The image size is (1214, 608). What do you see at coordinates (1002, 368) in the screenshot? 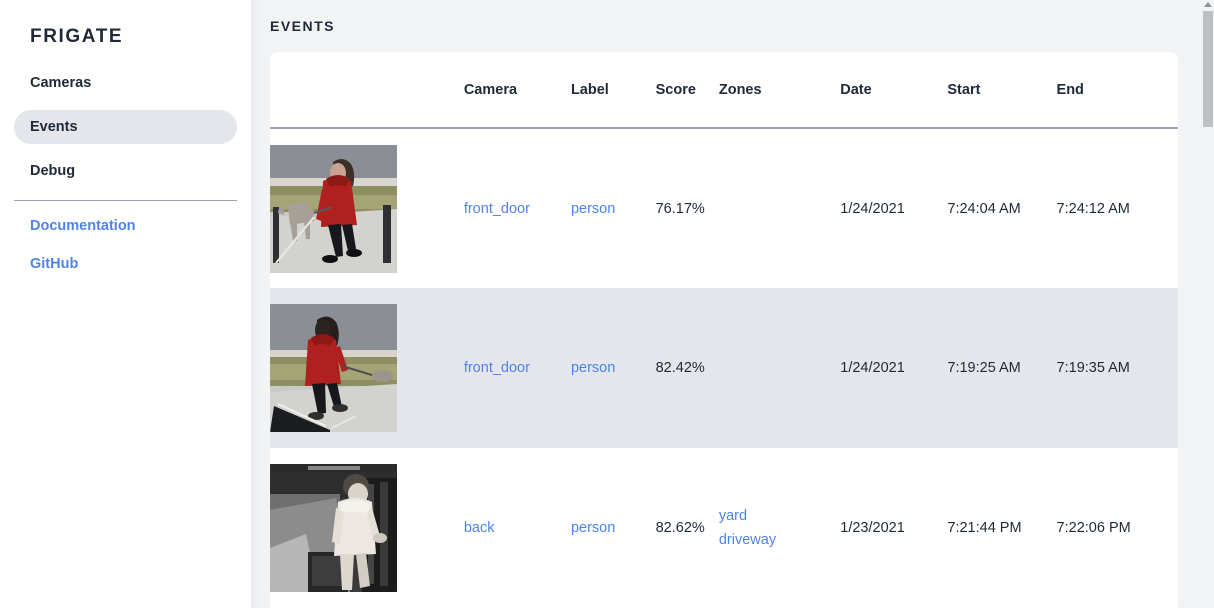
I see `event-start-cell: 7:19:25 AM` at bounding box center [1002, 368].